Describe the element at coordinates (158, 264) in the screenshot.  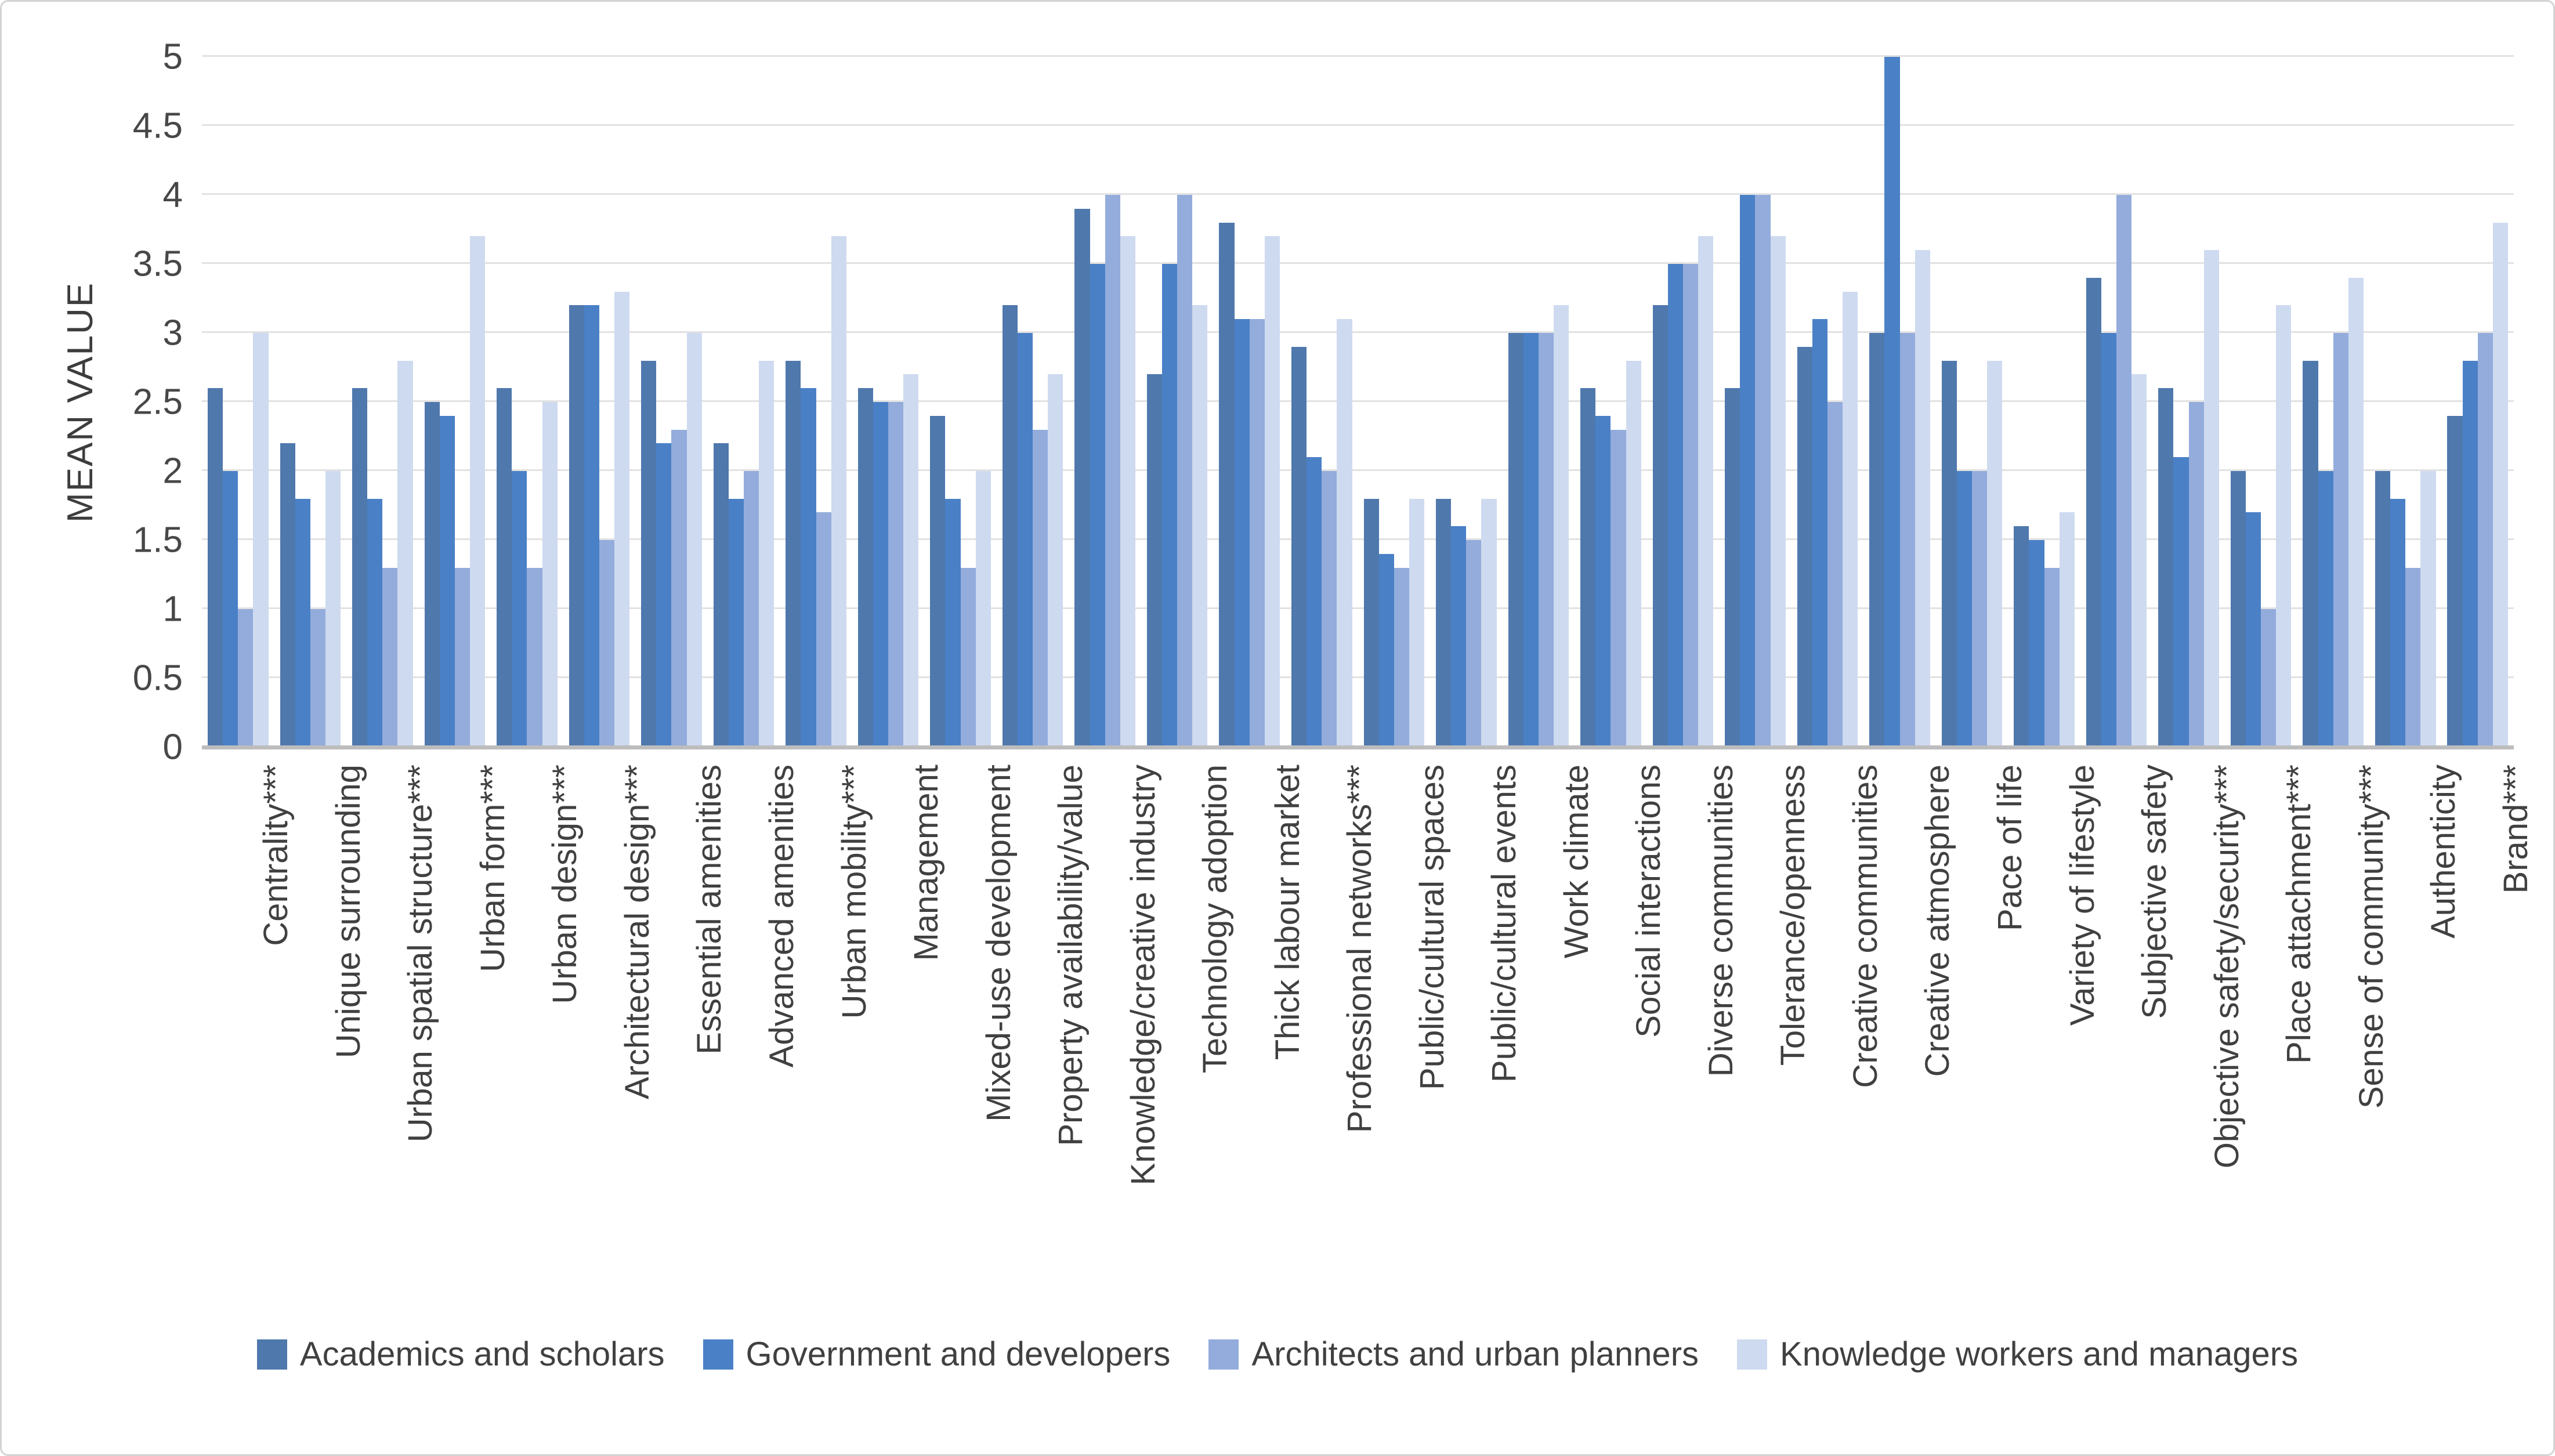
I see `y-tick-label: 3.5` at that location.